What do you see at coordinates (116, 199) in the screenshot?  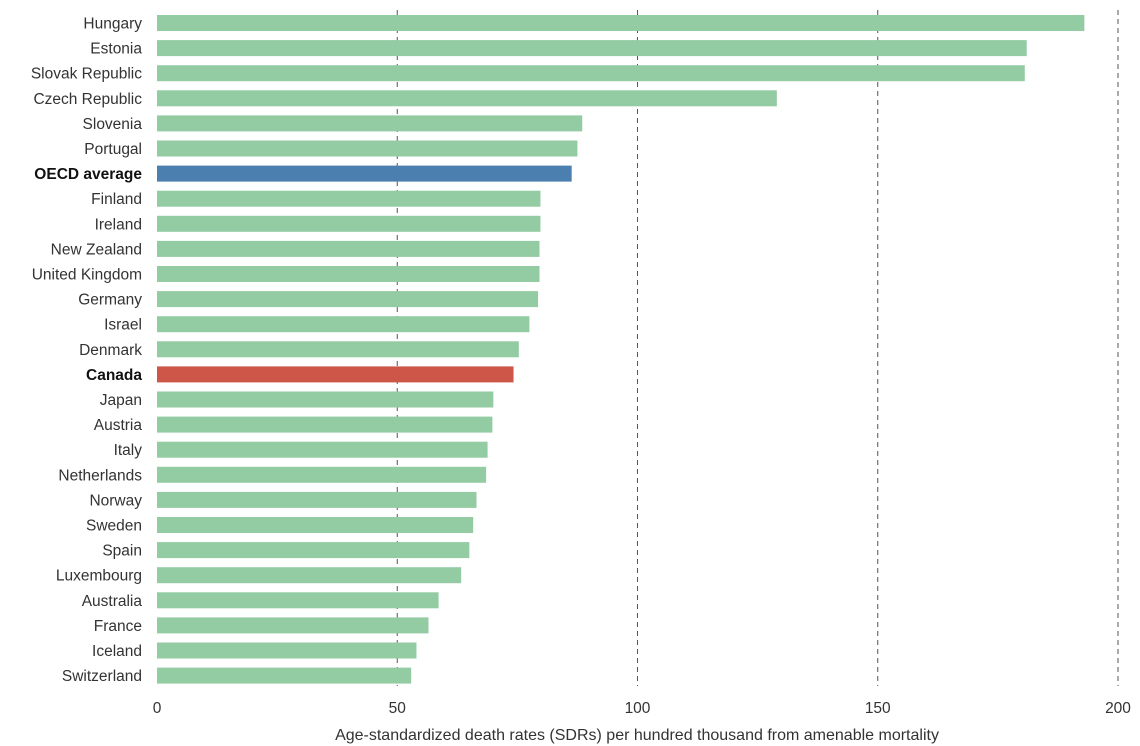 I see `category-label-finland: Finland` at bounding box center [116, 199].